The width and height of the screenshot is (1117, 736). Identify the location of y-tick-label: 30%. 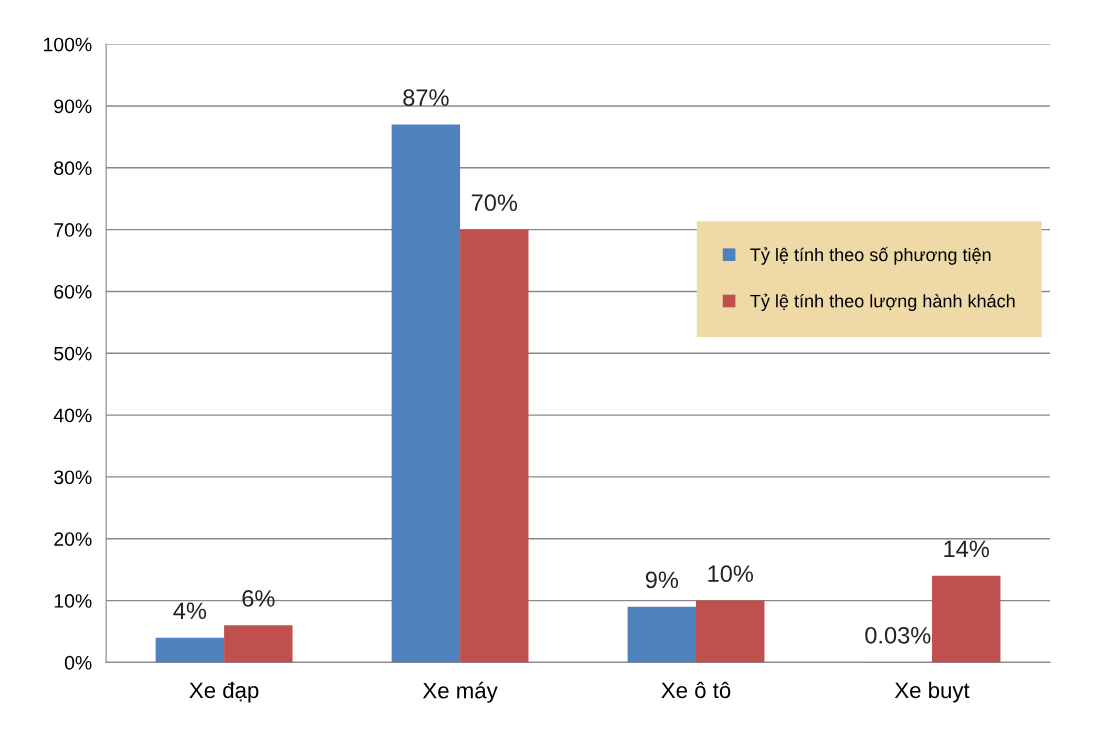
(73, 477).